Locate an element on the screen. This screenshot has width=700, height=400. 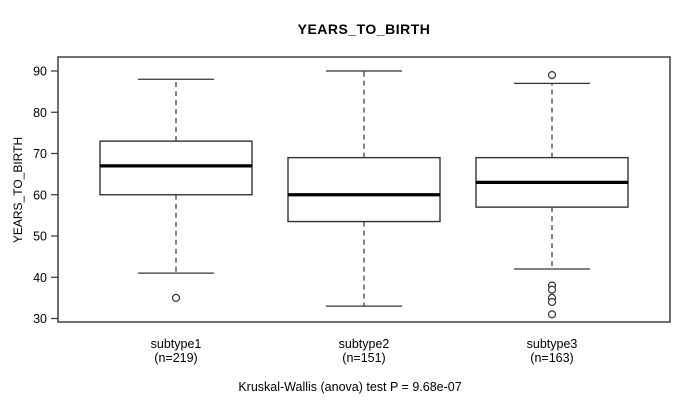
group-n-label: (n=219) is located at coordinates (175, 358).